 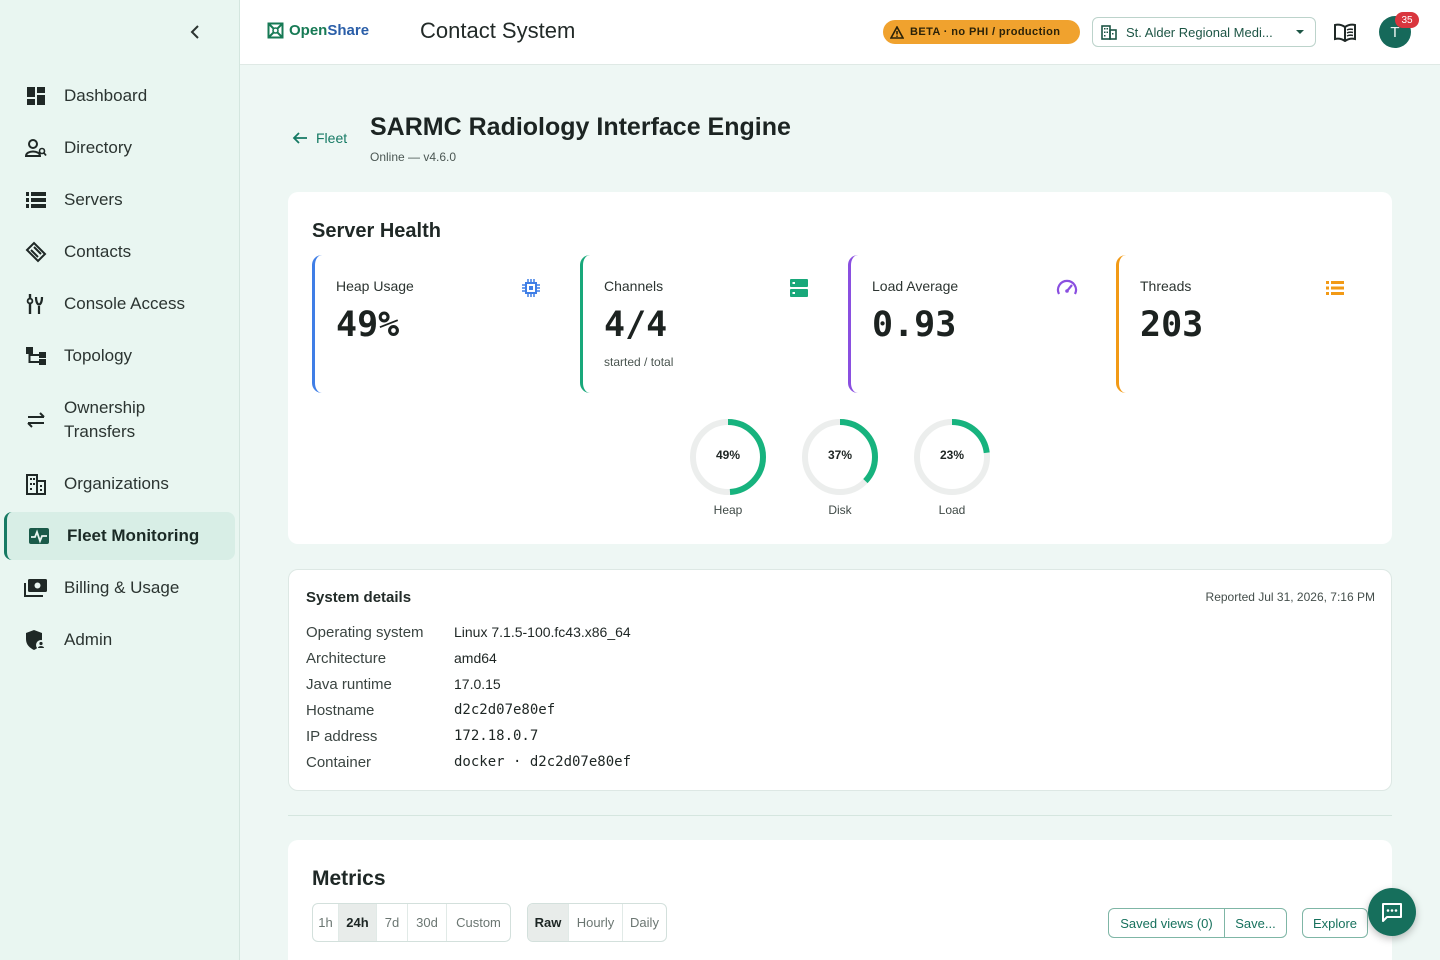 What do you see at coordinates (543, 762) in the screenshot?
I see `detail-value: docker · d2c2d07e80ef` at bounding box center [543, 762].